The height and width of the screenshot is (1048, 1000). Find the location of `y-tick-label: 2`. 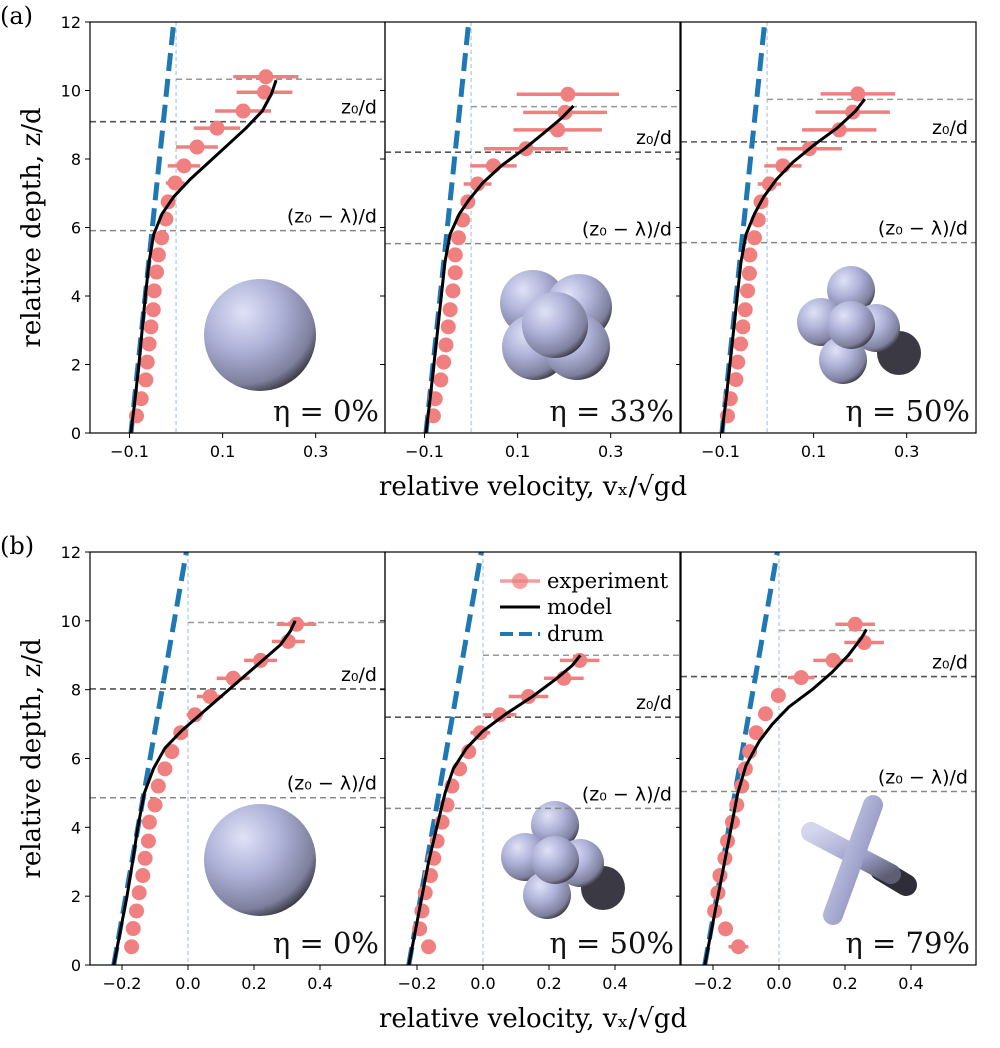

y-tick-label: 2 is located at coordinates (76, 365).